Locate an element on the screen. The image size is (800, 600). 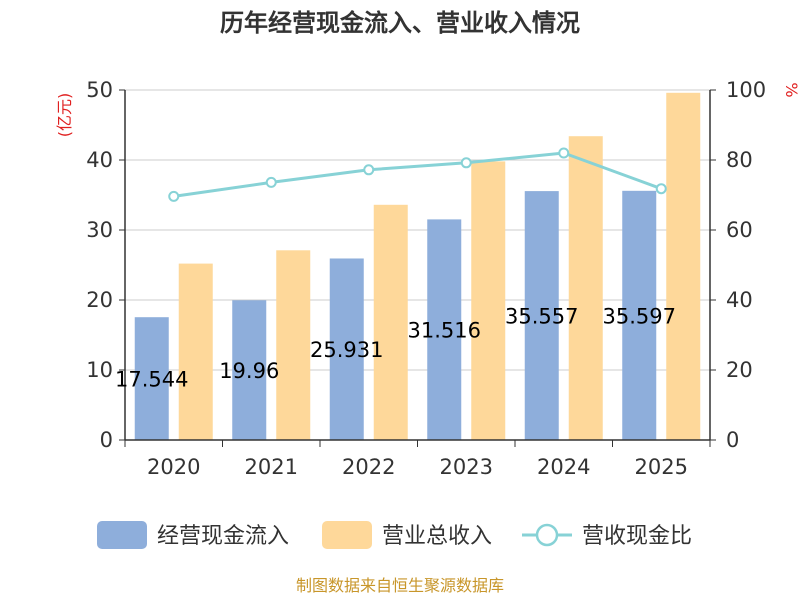
bar-labels: 17.544 19.96 25.931 31.516 35.557 35.597 is located at coordinates (395, 347).